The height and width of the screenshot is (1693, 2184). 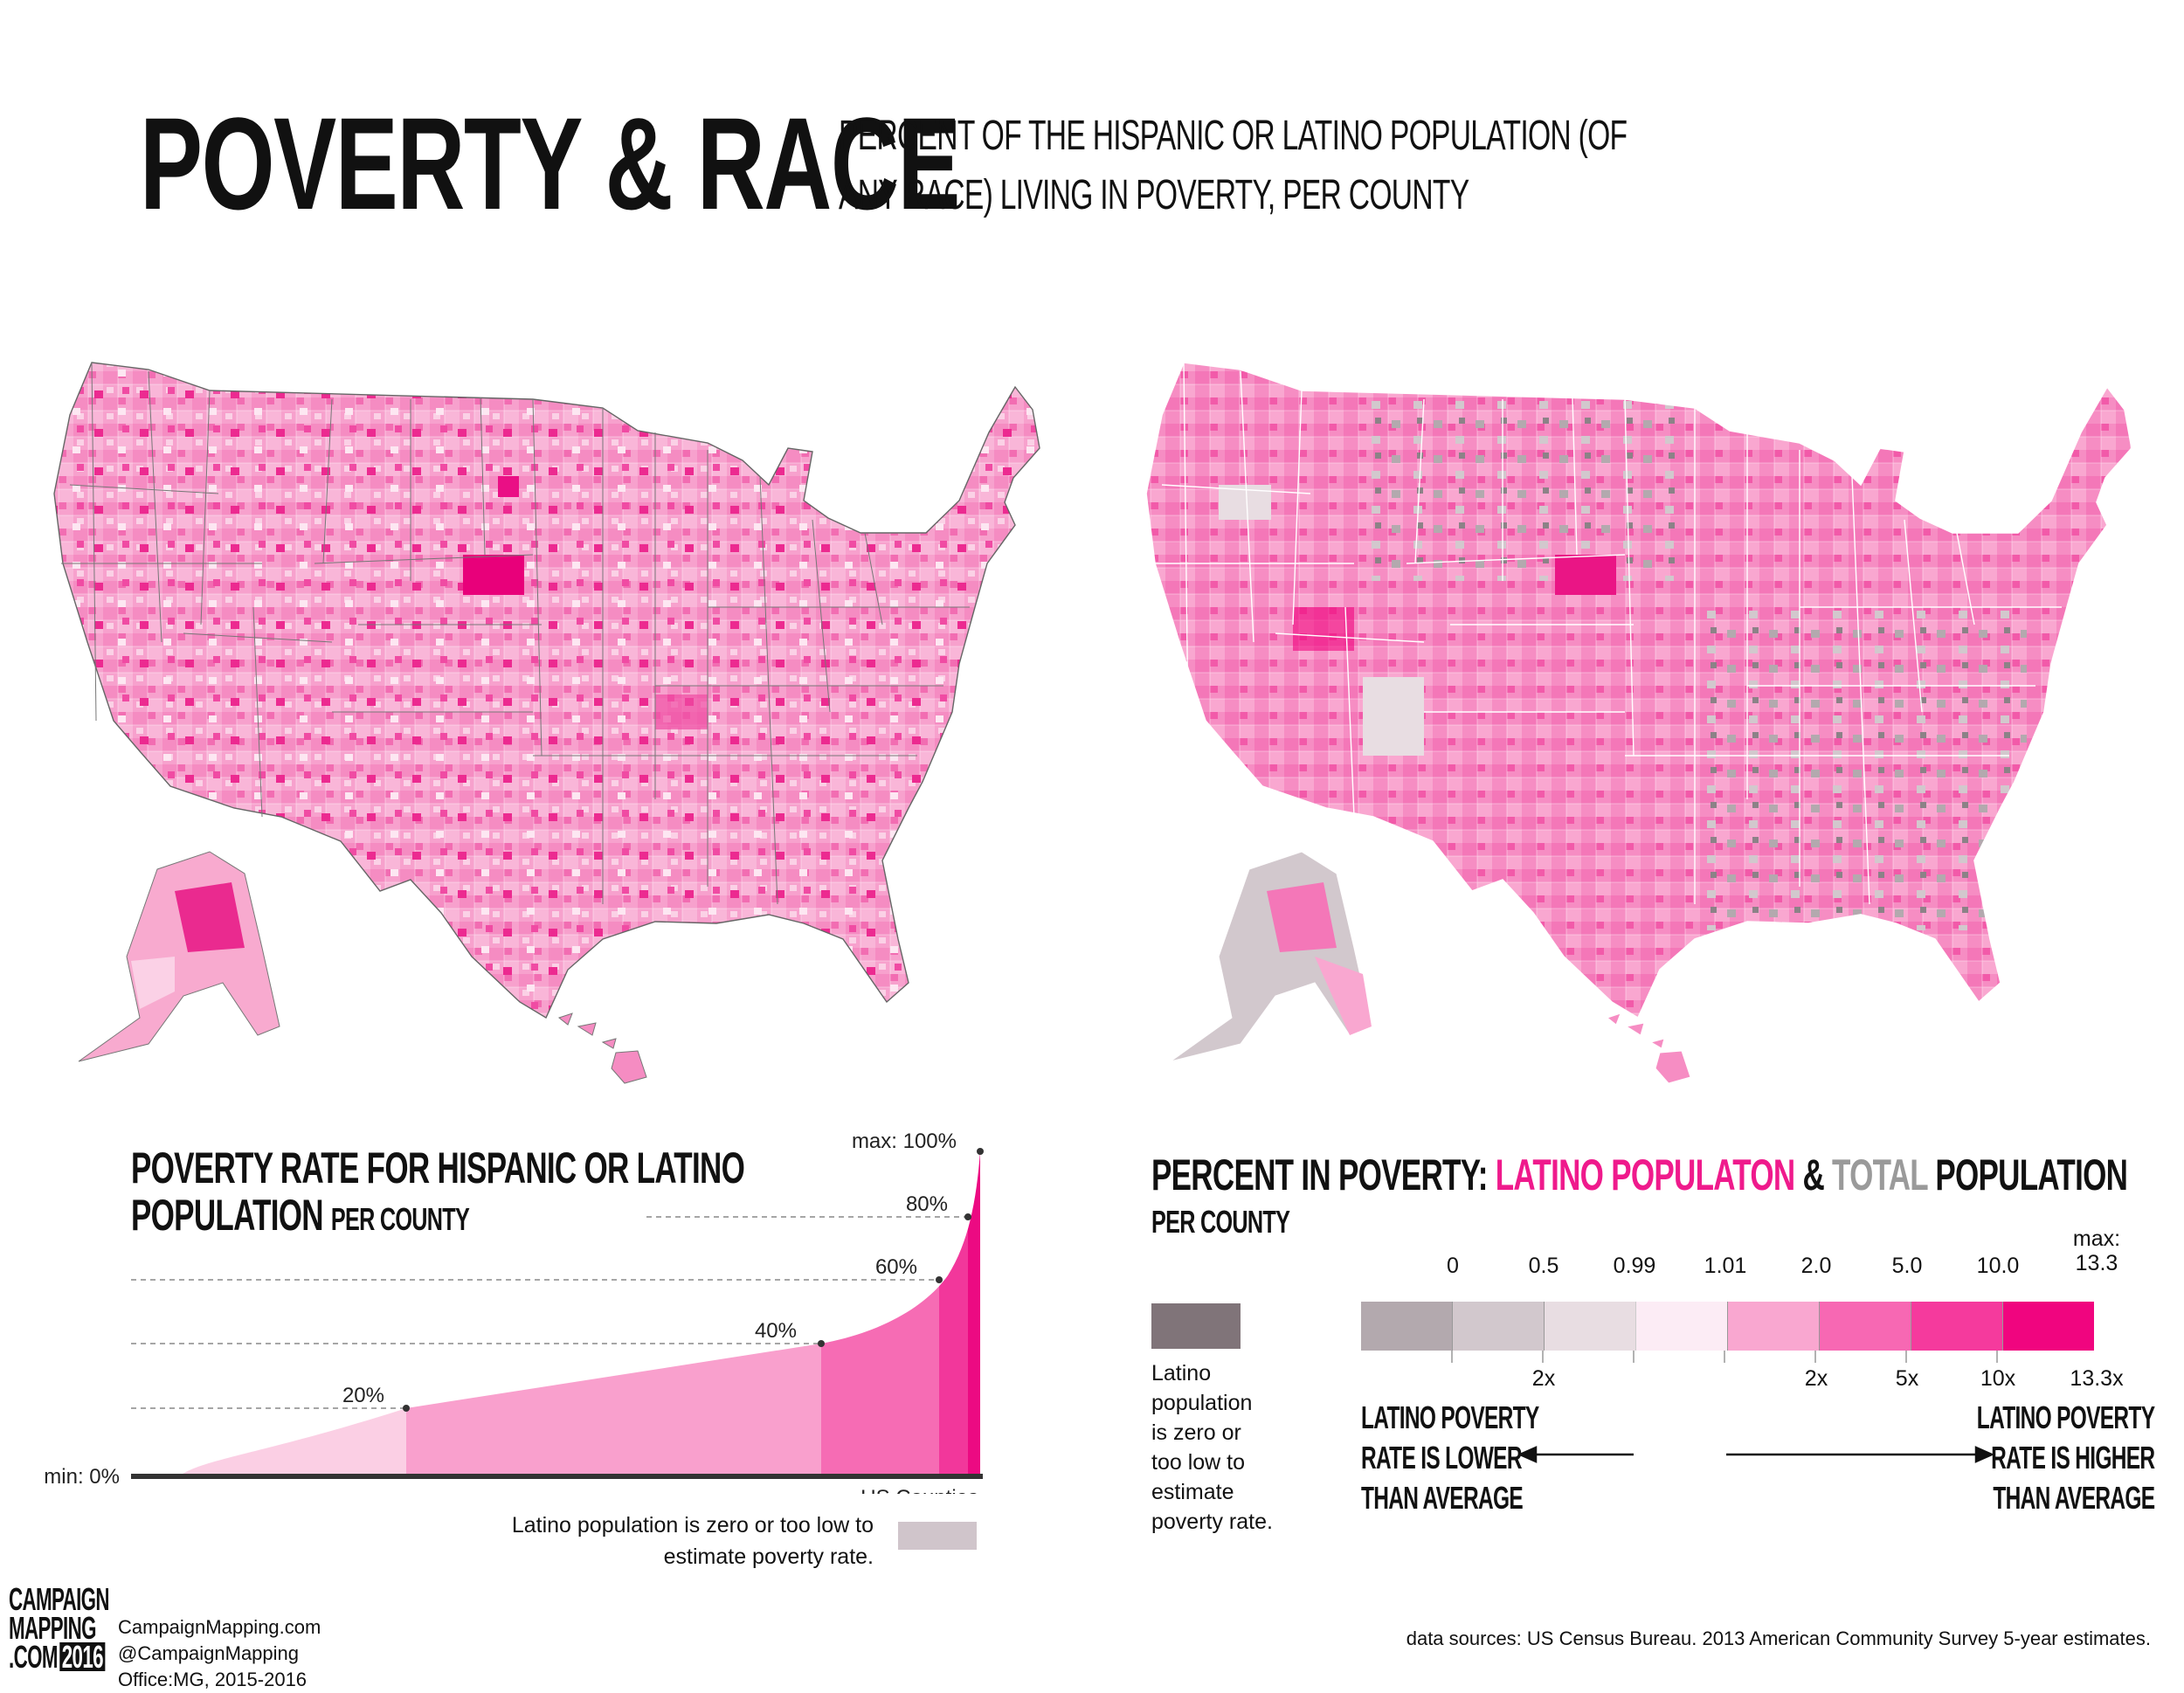 What do you see at coordinates (363, 1395) in the screenshot?
I see `pct-label-20: 20%` at bounding box center [363, 1395].